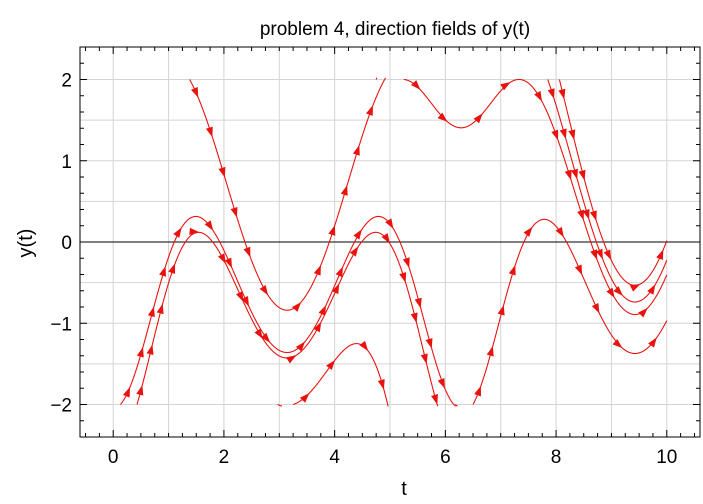  What do you see at coordinates (395, 29) in the screenshot?
I see `chart-title: problem 4, direction fields of y(t)` at bounding box center [395, 29].